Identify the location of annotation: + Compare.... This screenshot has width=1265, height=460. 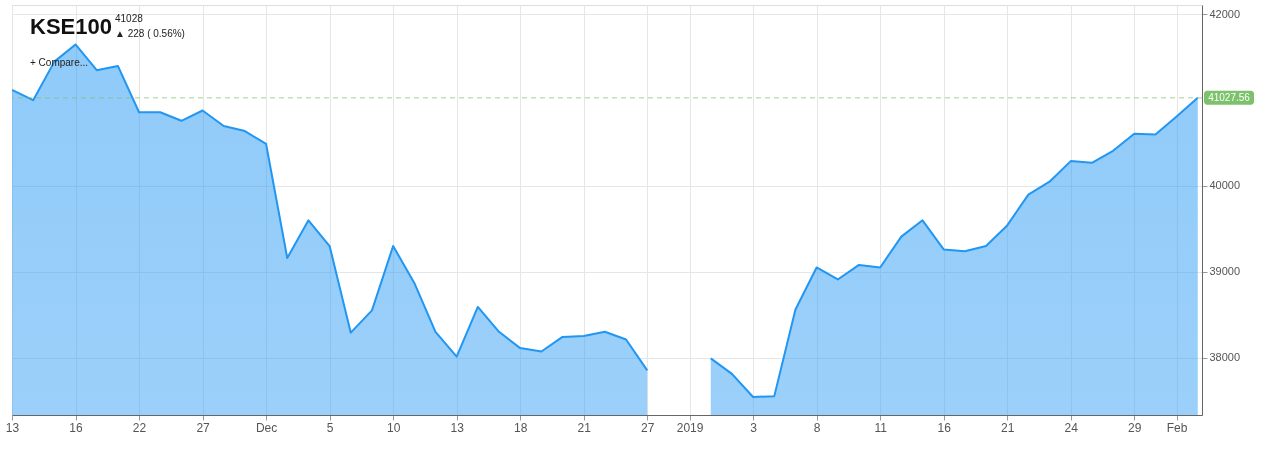
(59, 62).